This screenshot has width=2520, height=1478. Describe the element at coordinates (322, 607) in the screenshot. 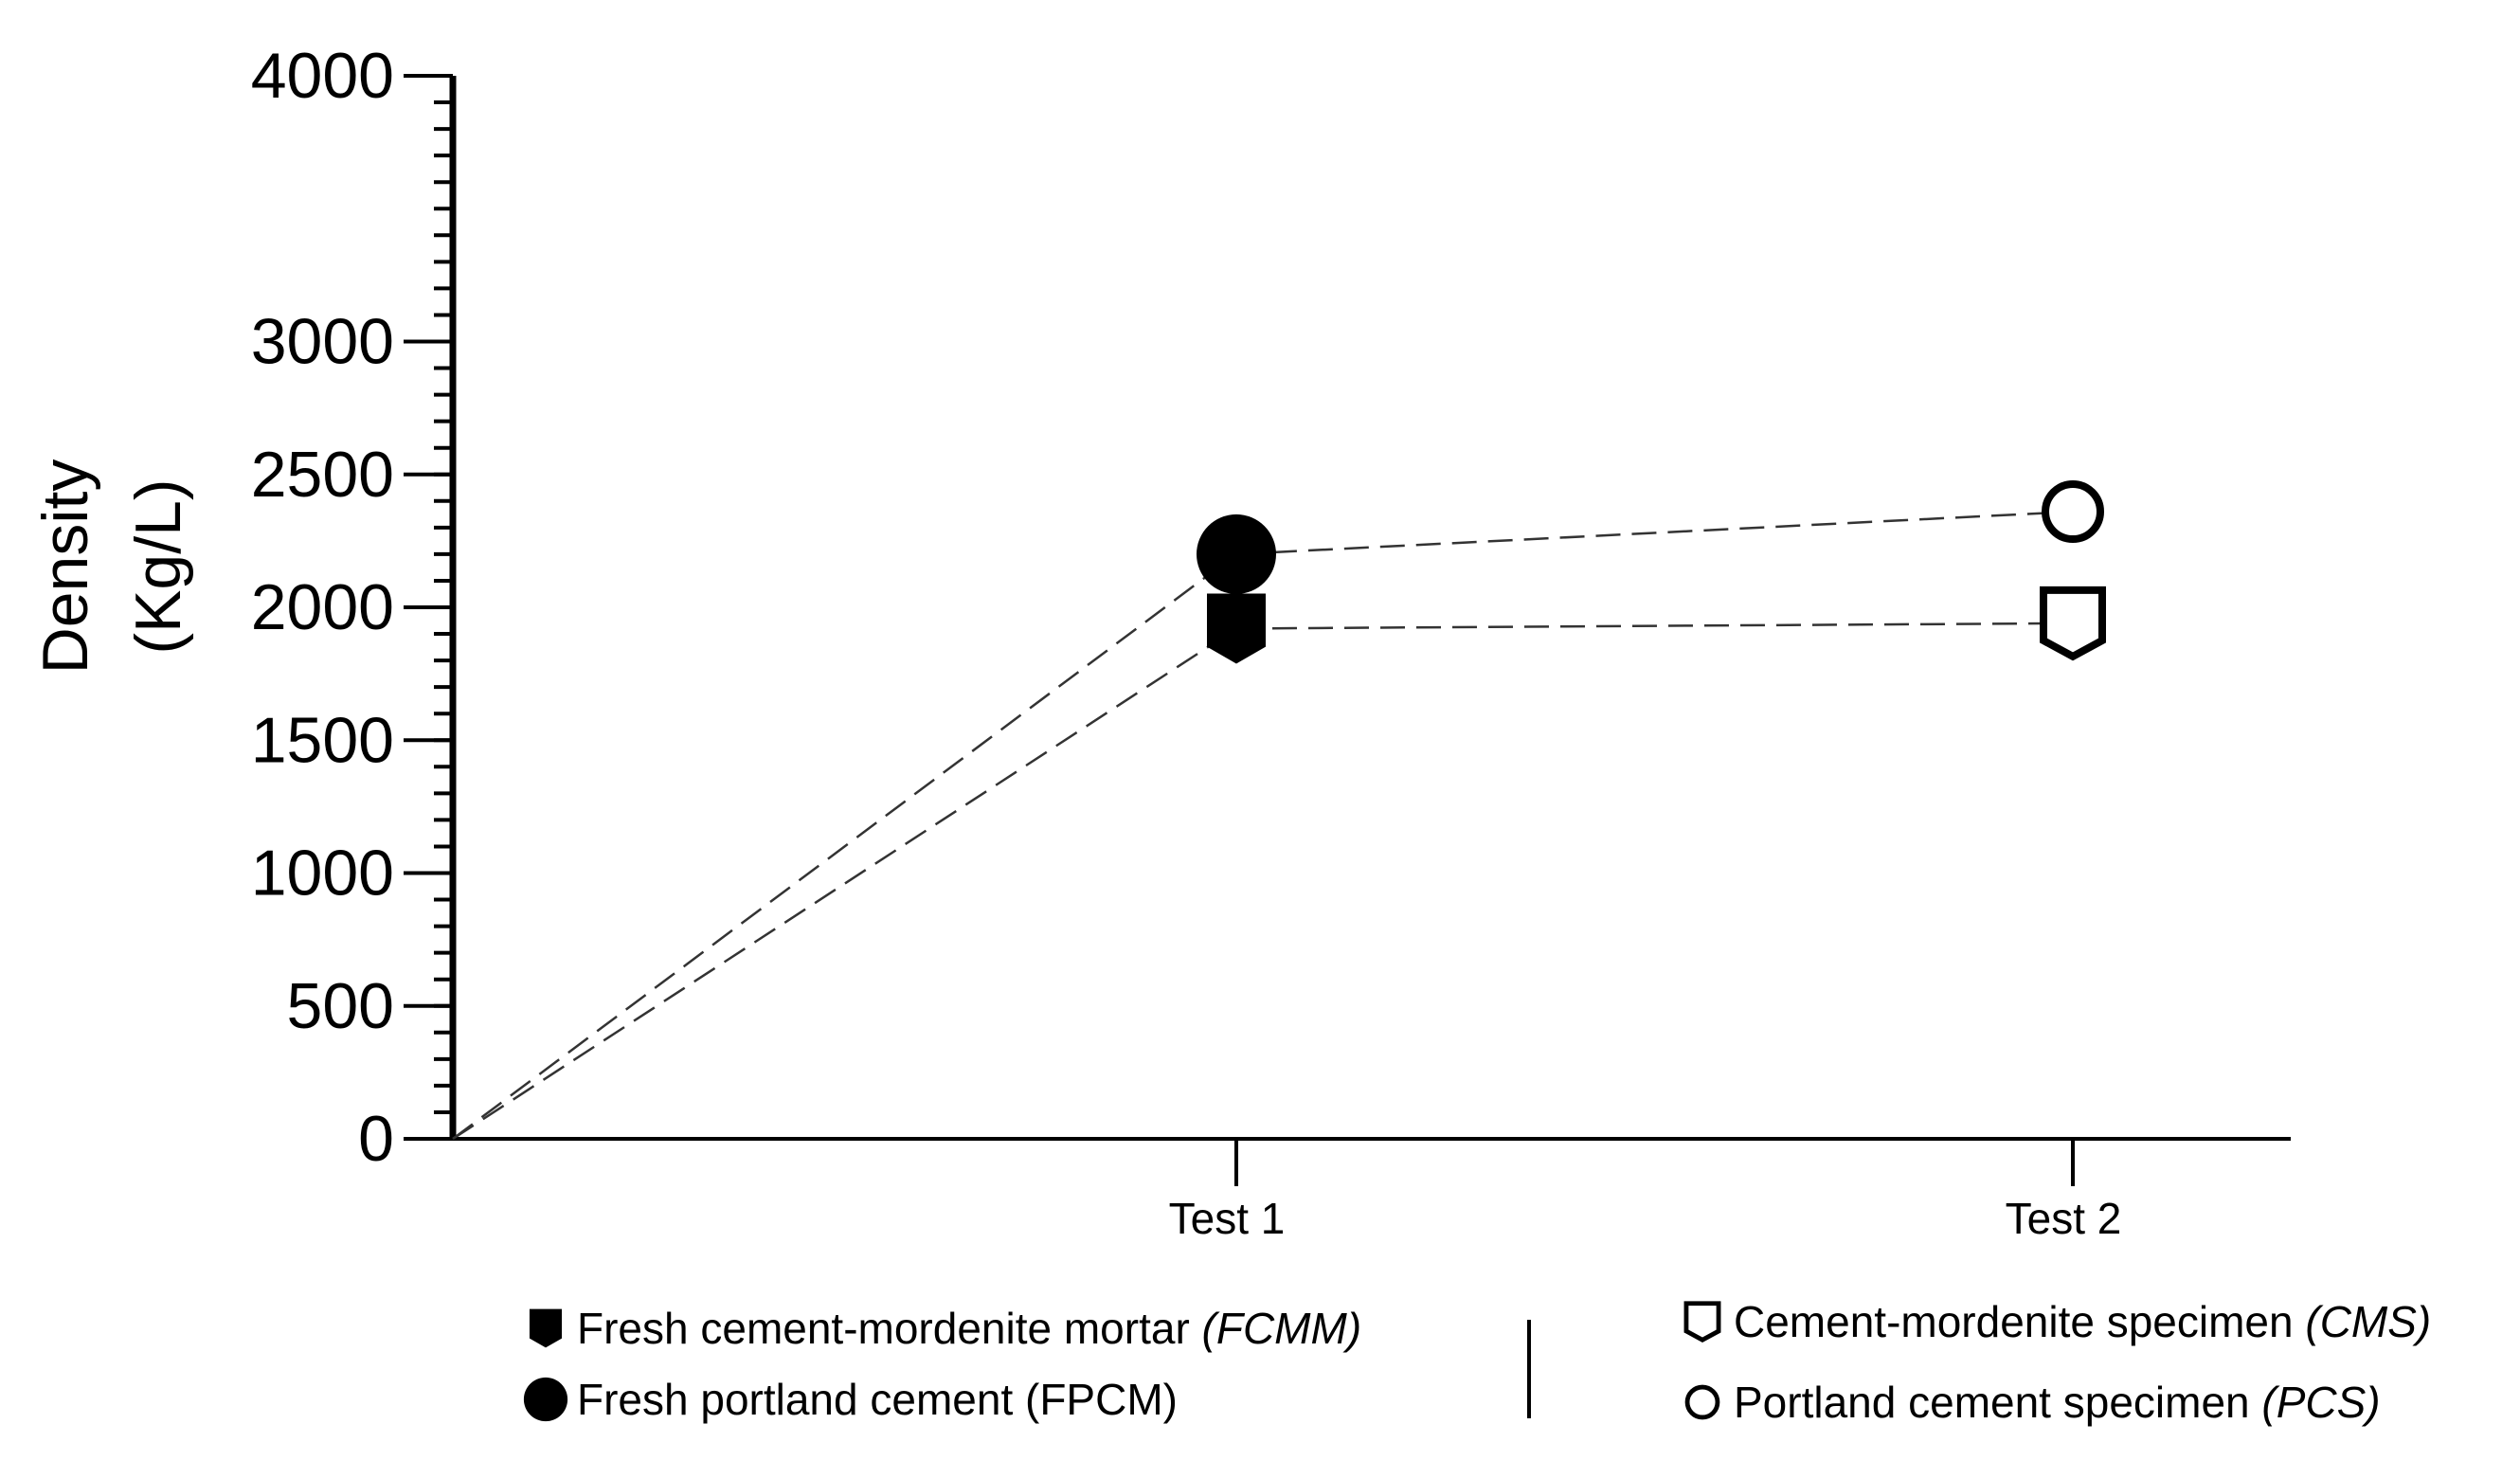

I see `y-tick-label: 2000` at that location.